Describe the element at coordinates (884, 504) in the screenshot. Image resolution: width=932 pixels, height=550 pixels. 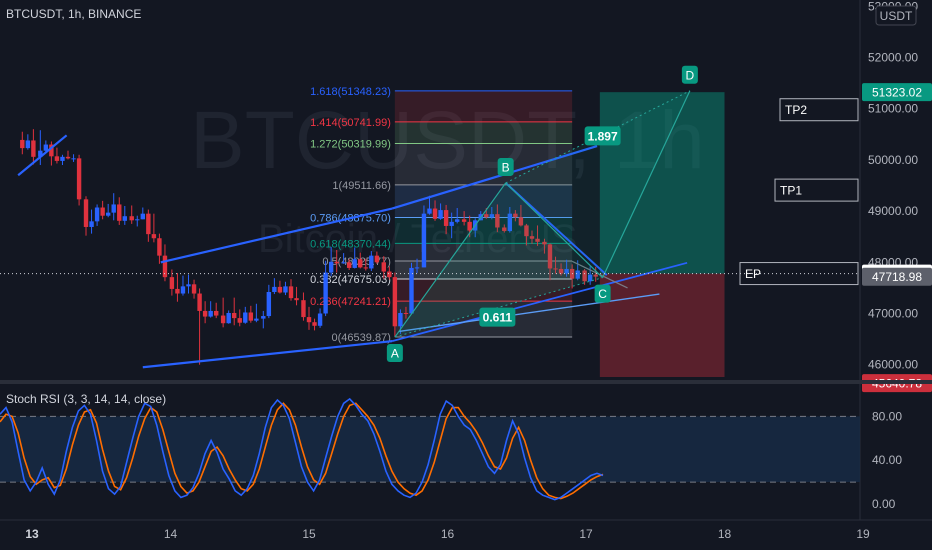
I see `stoch-rsi-tick-label: 0.00` at that location.